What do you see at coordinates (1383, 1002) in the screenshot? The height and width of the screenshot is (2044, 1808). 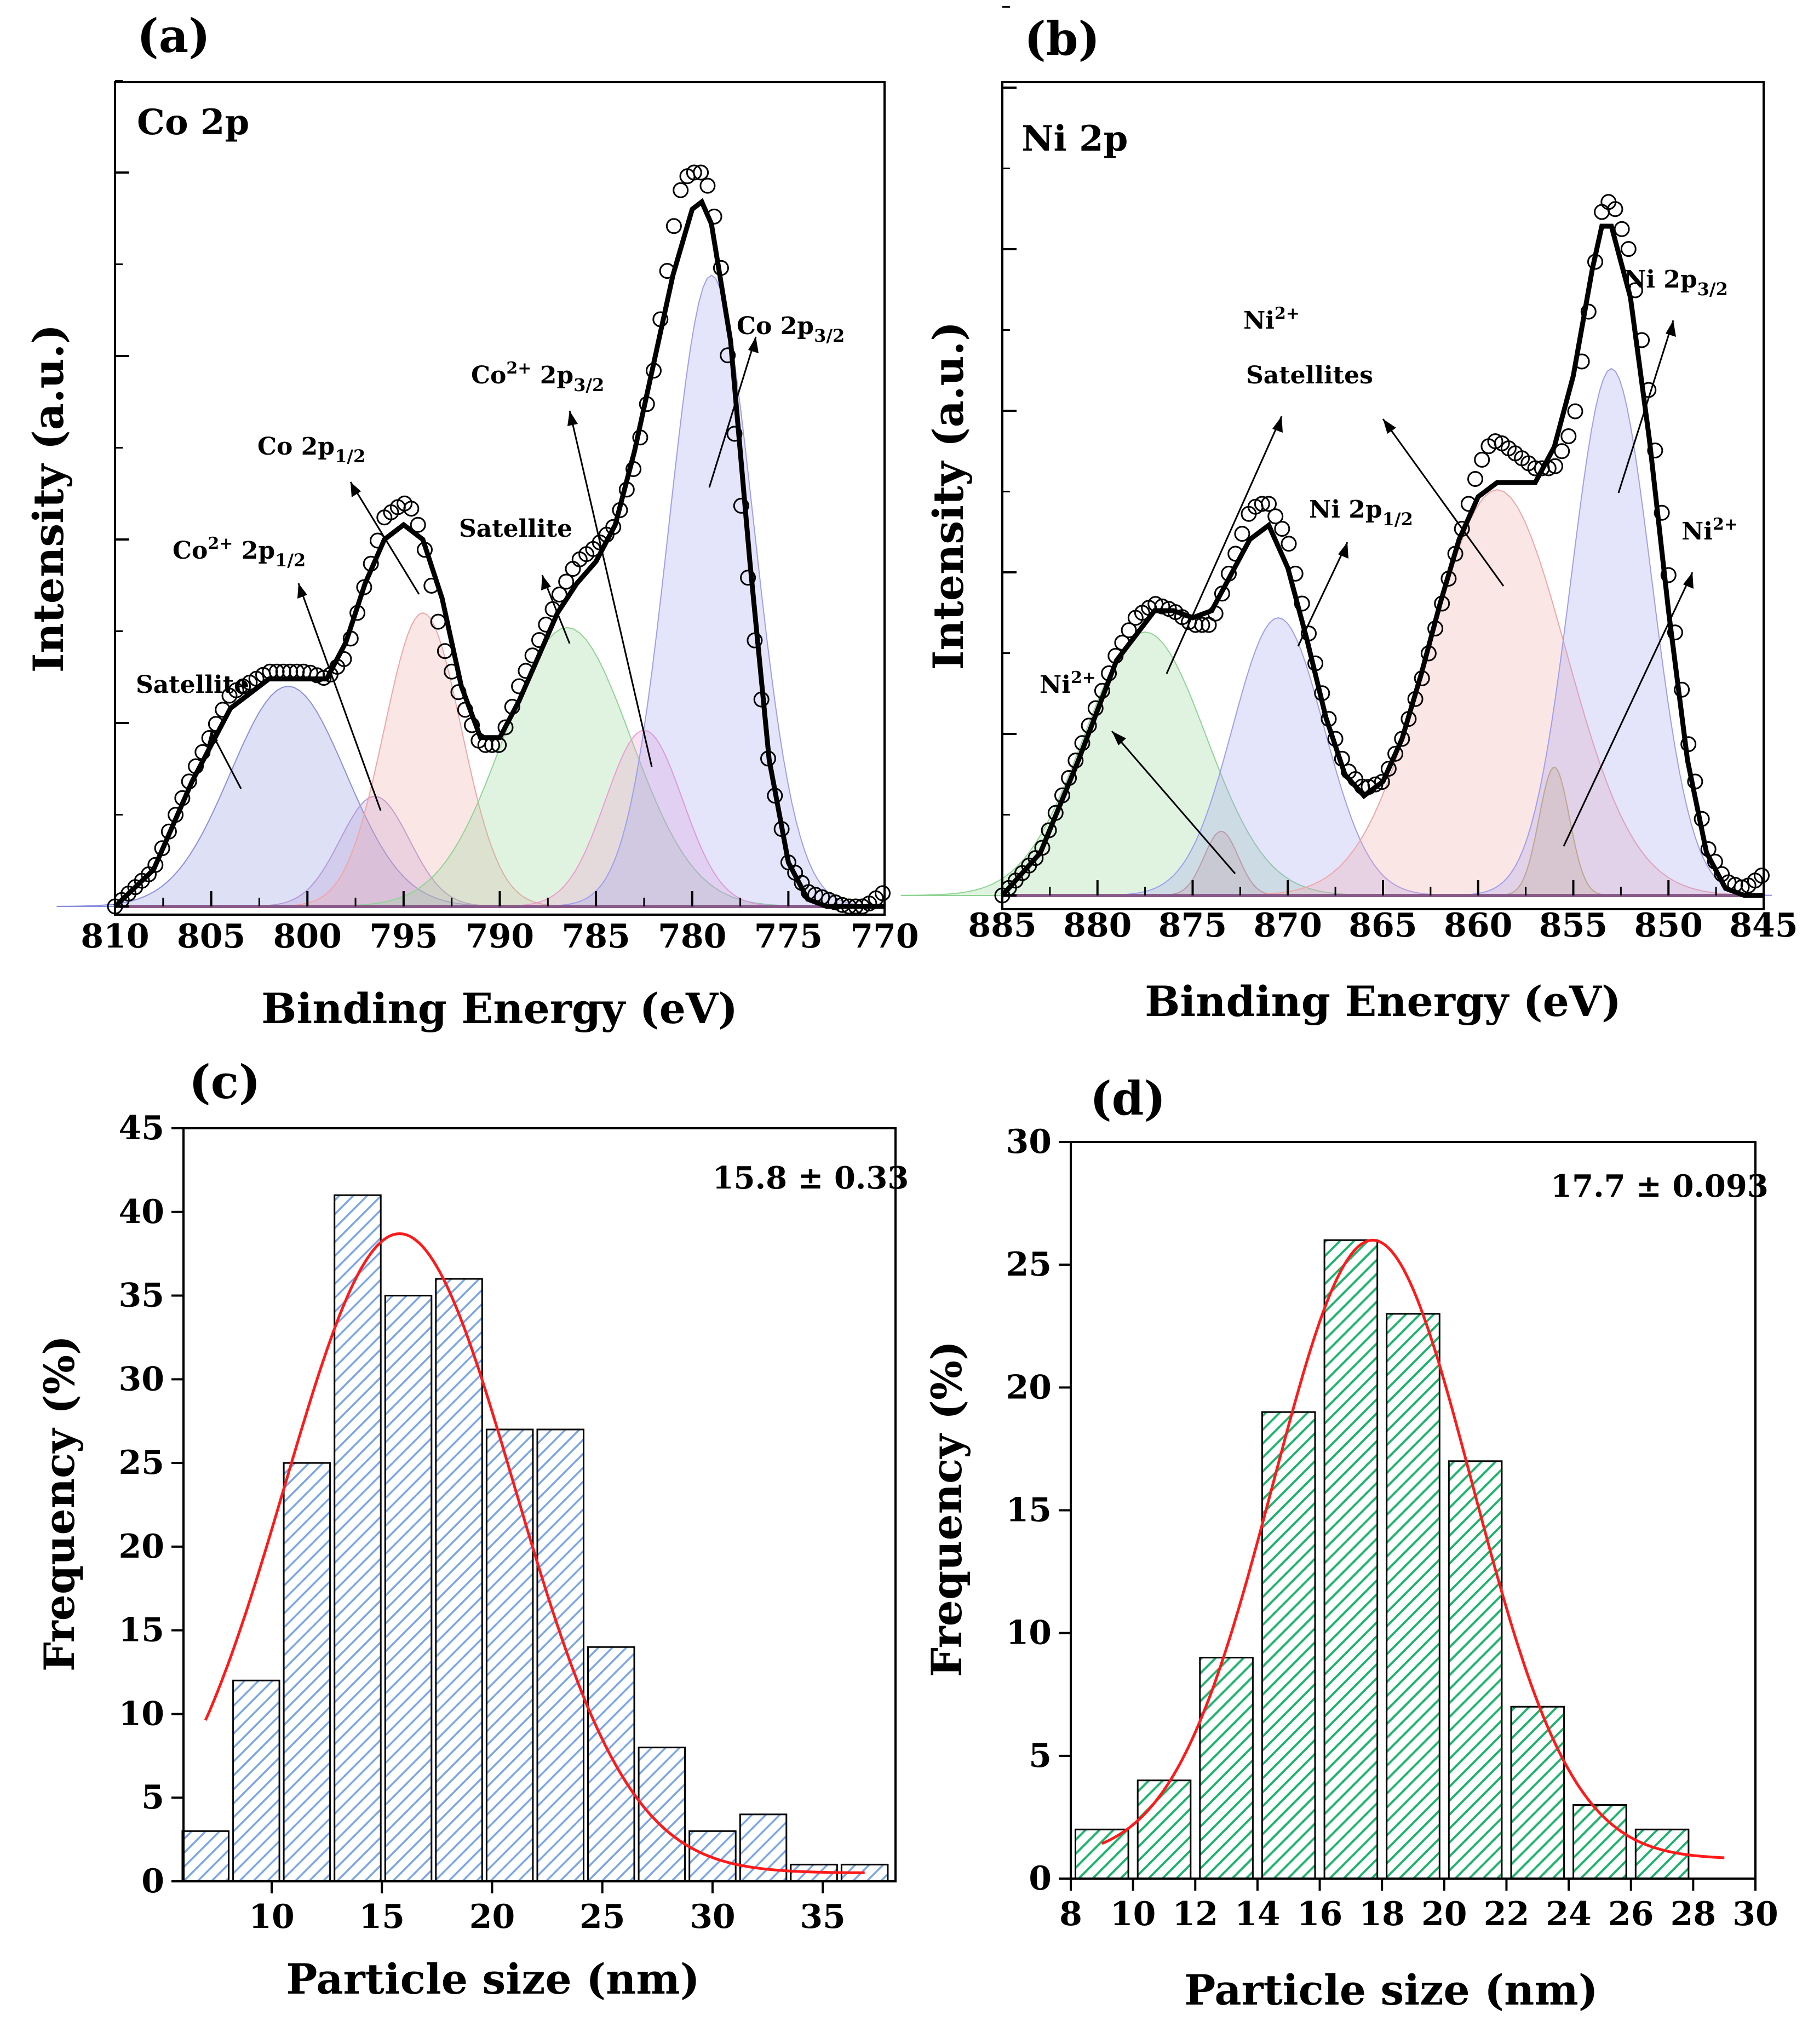 I see `b-x-axis-title: Binding Energy (eV)` at bounding box center [1383, 1002].